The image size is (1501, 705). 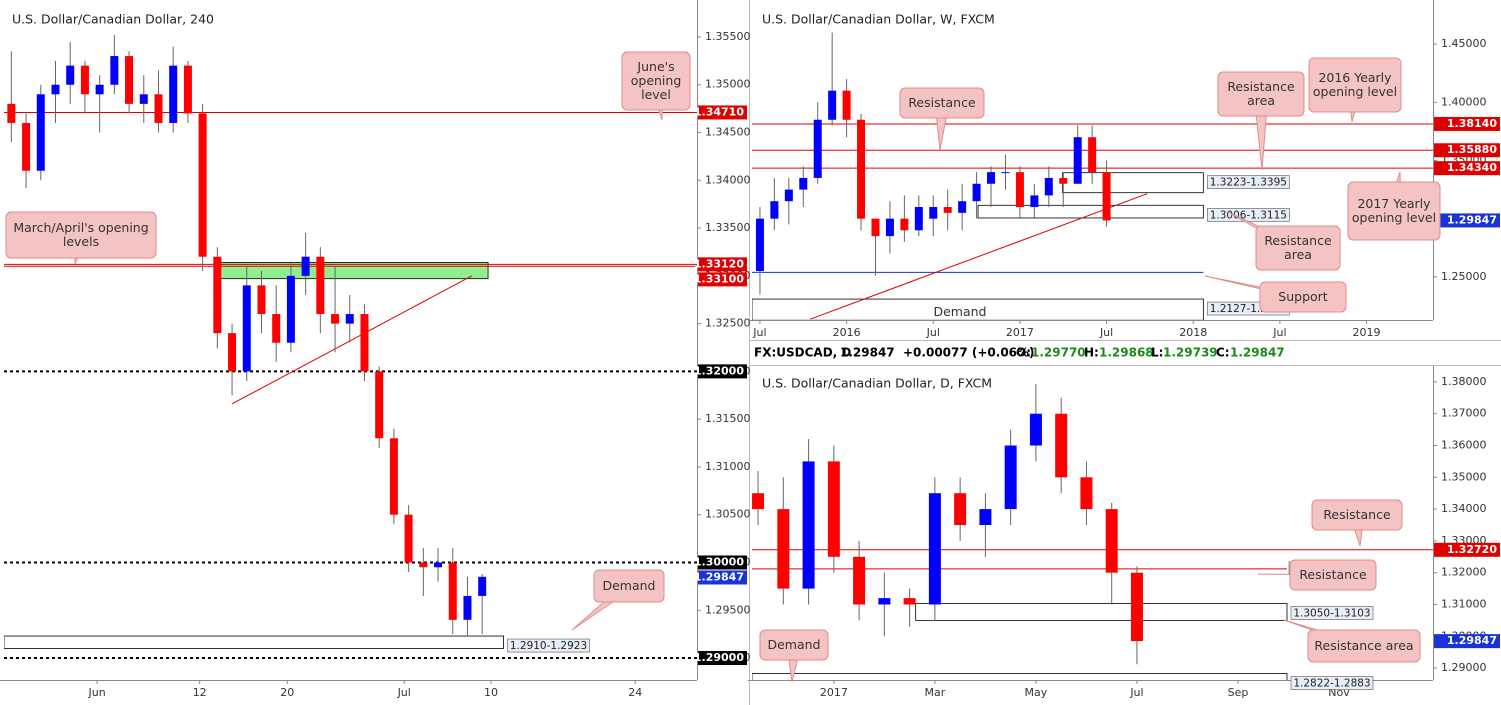 What do you see at coordinates (878, 19) in the screenshot?
I see `panel-title: U.S. Dollar/Canadian Dollar, W, FXCM` at bounding box center [878, 19].